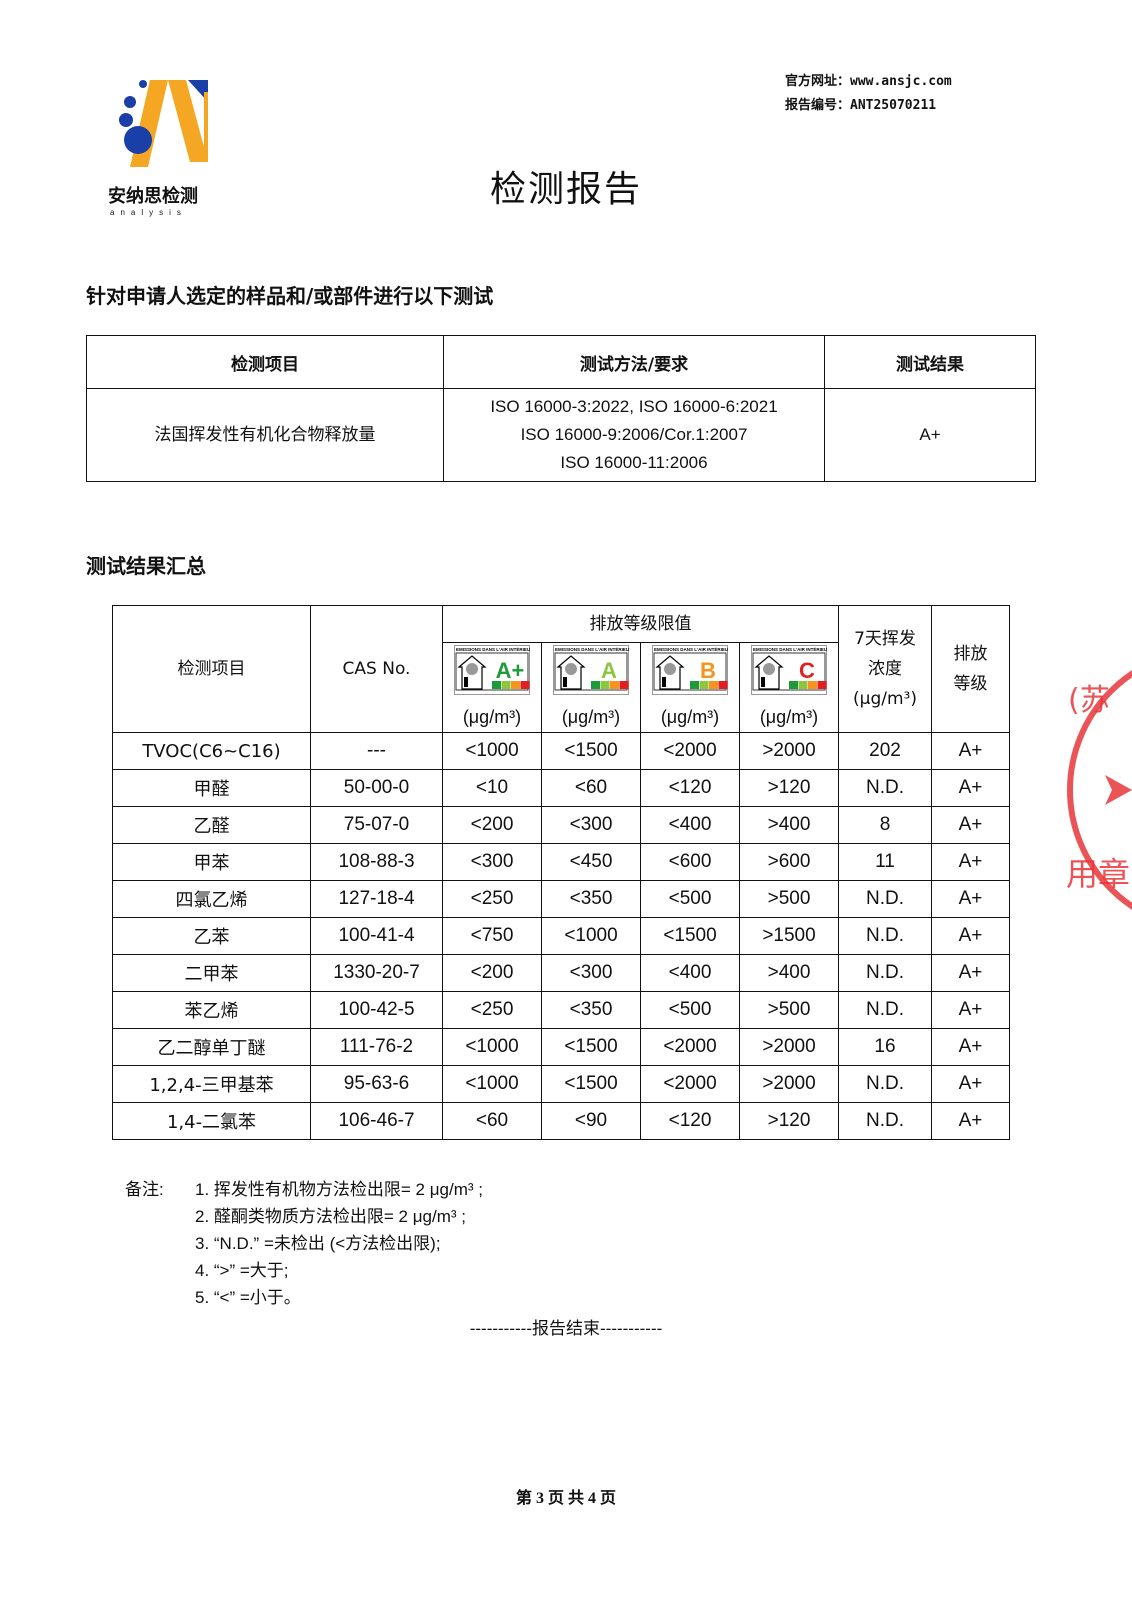 The height and width of the screenshot is (1600, 1132). I want to click on cell-limit-a: <60, so click(591, 788).